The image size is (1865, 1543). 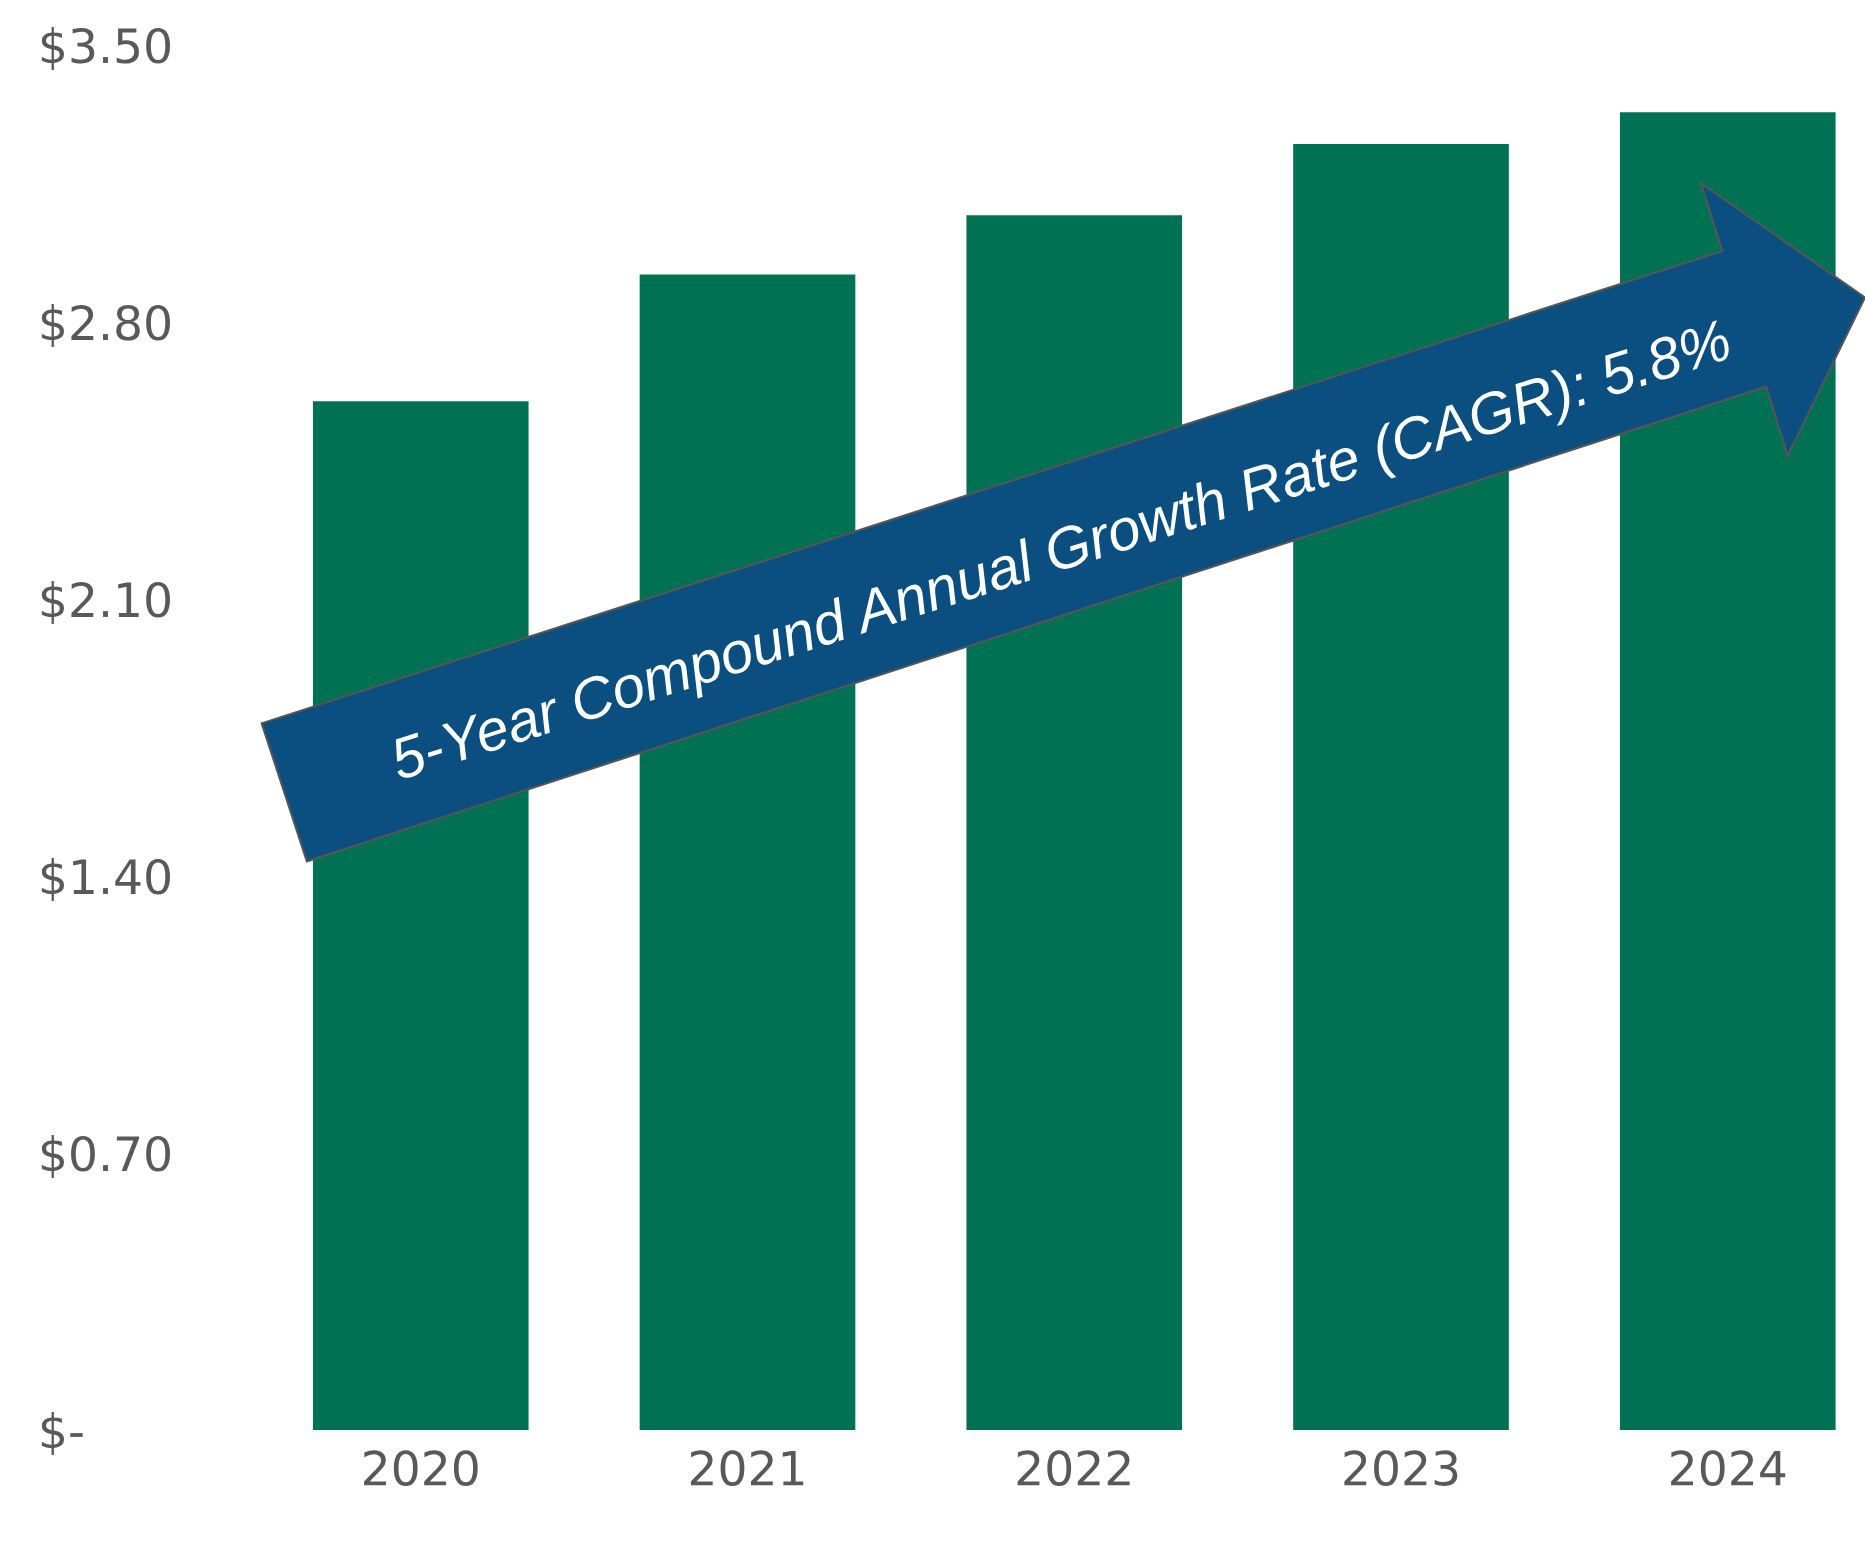 I want to click on y-tick-label: $-, so click(x=62, y=1433).